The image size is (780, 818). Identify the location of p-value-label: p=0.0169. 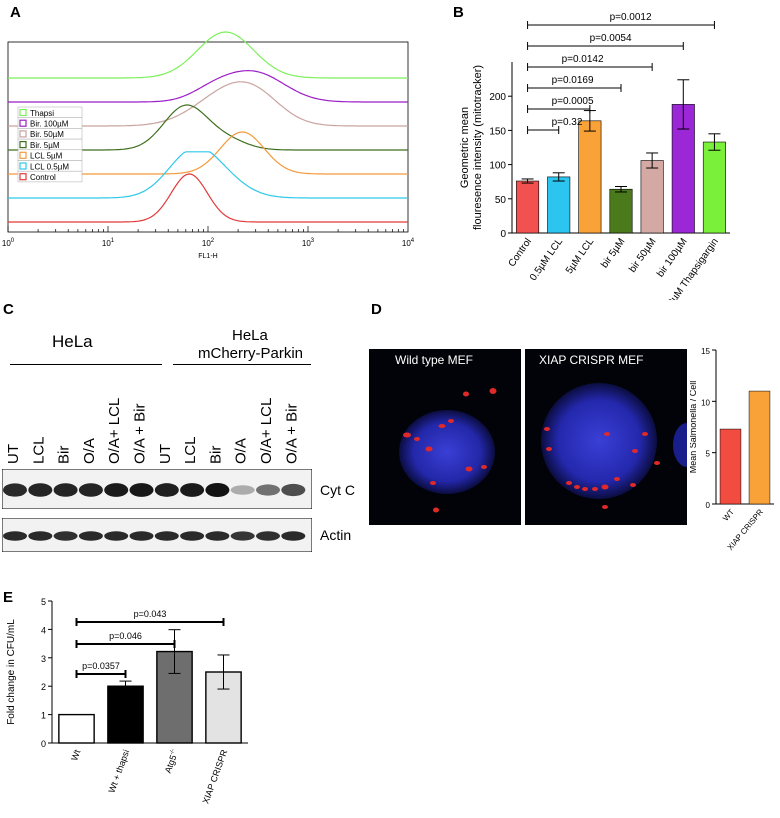
(573, 80).